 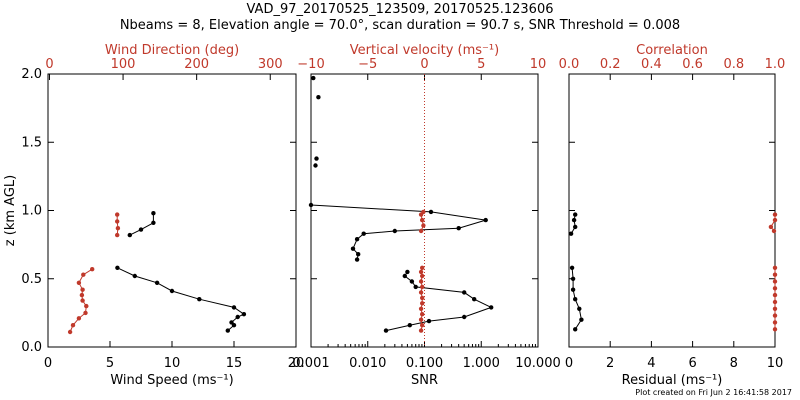 I want to click on left-panel-top-tick-label: 0, so click(x=49, y=64).